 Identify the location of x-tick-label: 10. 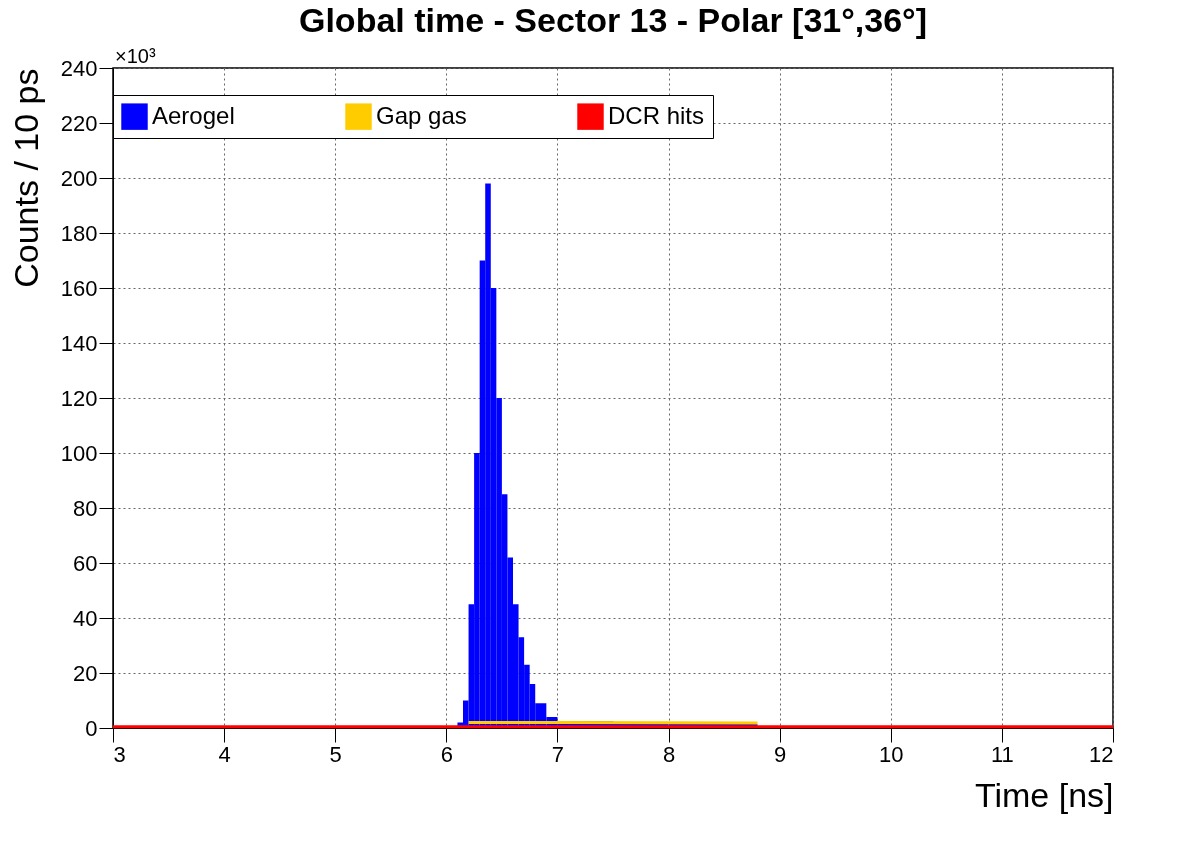
(891, 754).